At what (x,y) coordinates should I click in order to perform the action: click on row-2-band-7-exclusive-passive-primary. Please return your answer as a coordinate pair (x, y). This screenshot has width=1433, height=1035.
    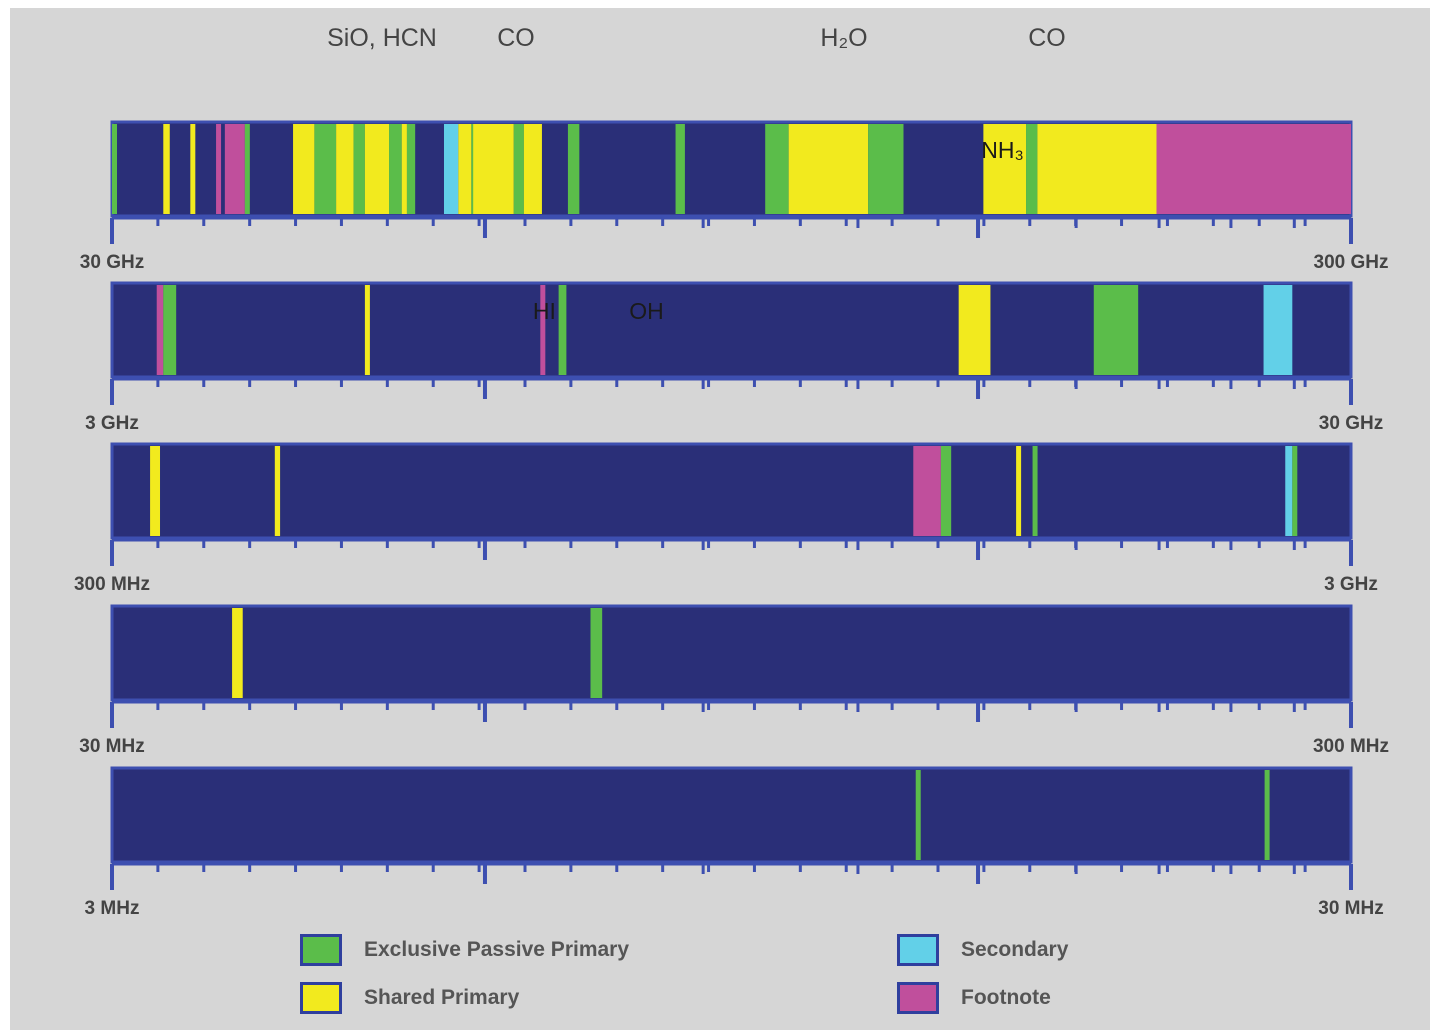
    Looking at the image, I should click on (1116, 330).